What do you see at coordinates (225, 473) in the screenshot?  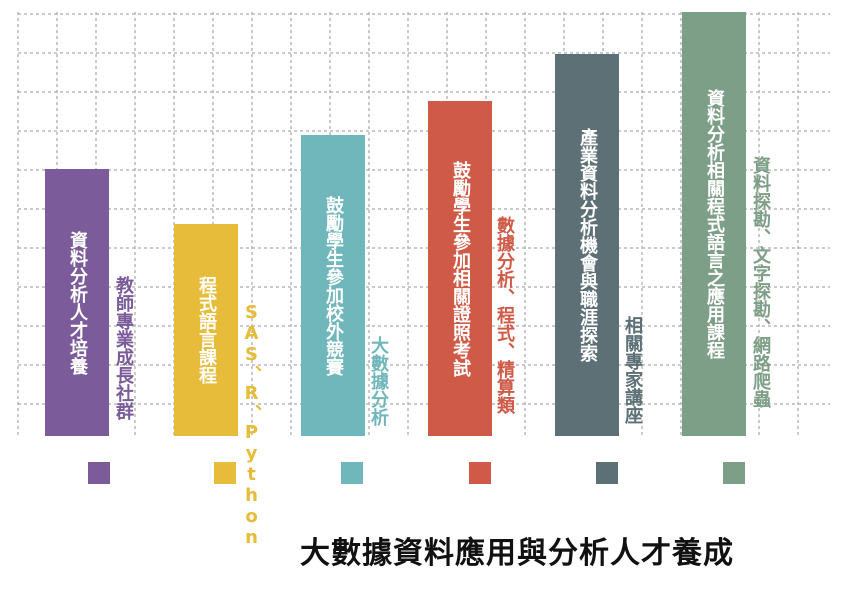 I see `legend-swatch-yellow` at bounding box center [225, 473].